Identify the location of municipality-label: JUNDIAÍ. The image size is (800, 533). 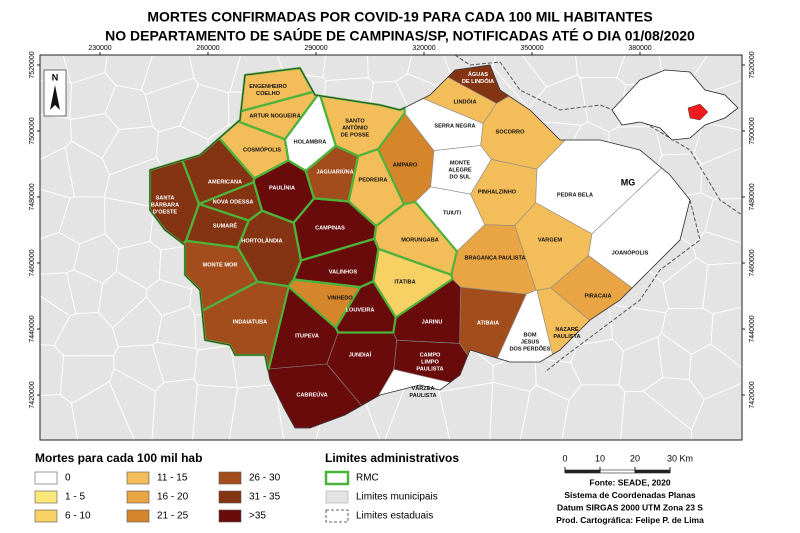
(360, 354).